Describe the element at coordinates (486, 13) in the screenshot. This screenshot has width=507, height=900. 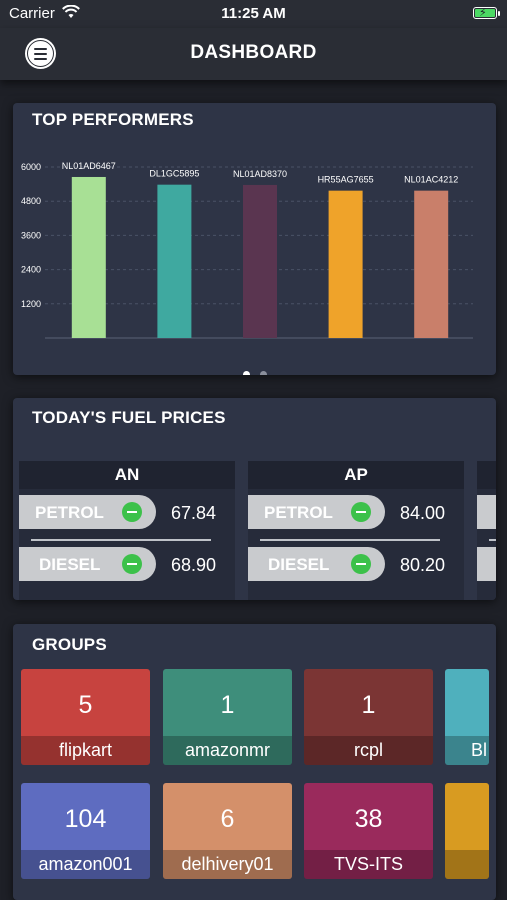
I see `battery-icon: ⚡` at that location.